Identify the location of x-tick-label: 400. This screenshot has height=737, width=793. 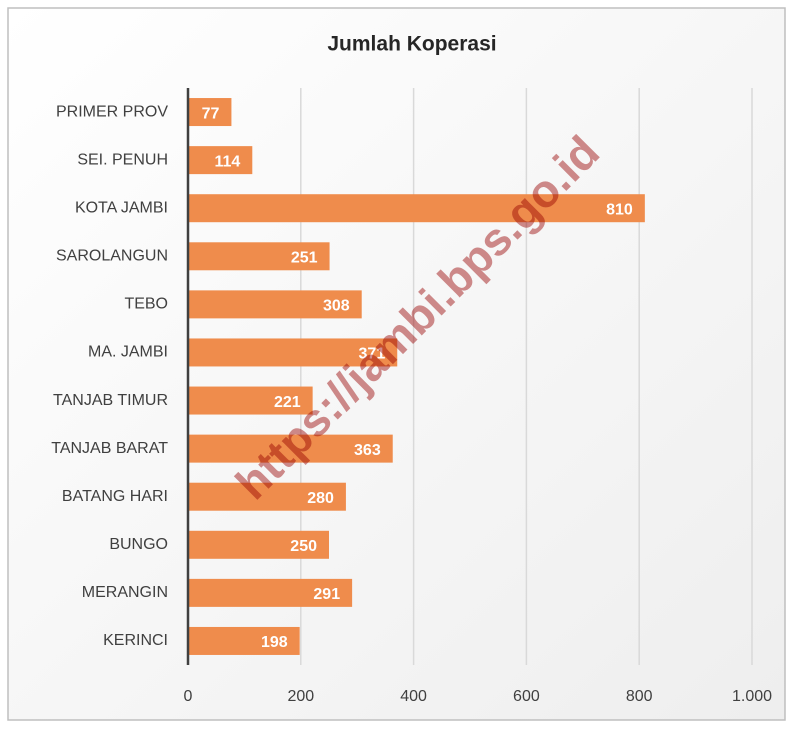
(413, 696).